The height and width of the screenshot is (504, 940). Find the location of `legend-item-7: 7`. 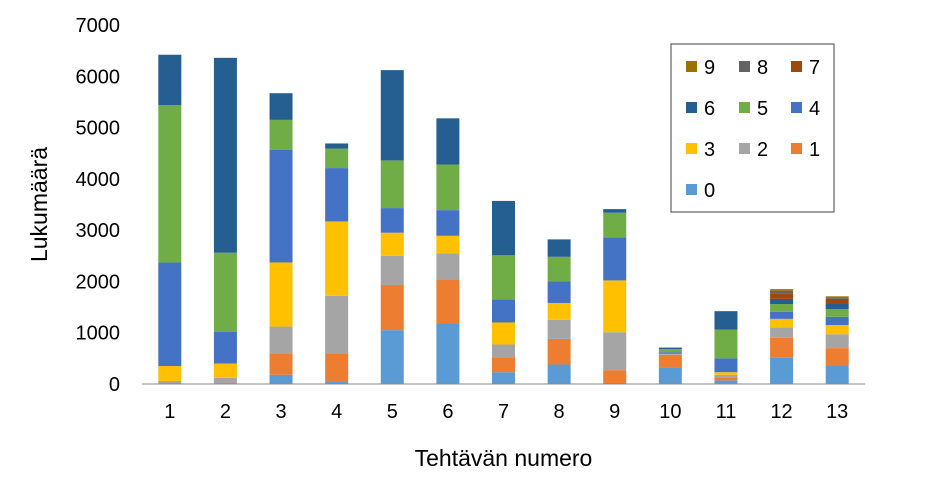

legend-item-7: 7 is located at coordinates (805, 68).